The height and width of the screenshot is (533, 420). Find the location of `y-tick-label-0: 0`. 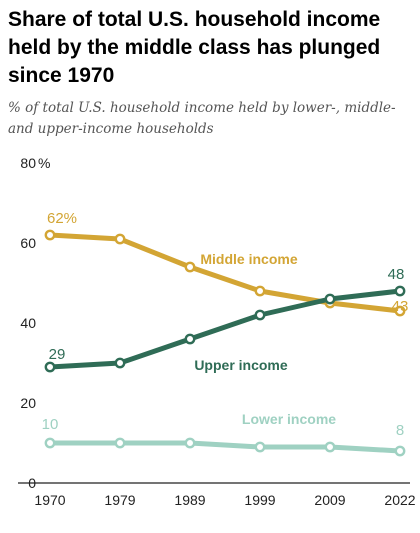

y-tick-label-0: 0 is located at coordinates (32, 483).